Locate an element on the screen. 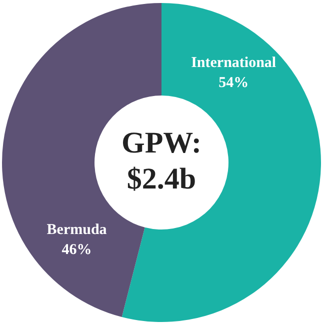  data-label: 54% is located at coordinates (233, 82).